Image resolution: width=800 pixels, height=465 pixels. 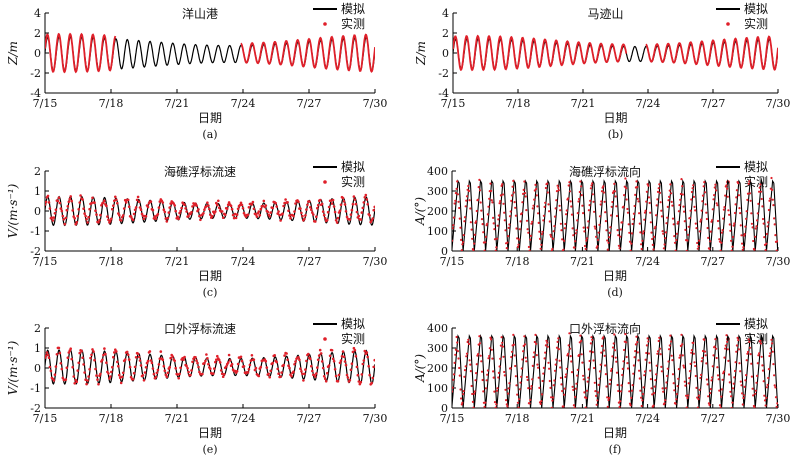 What do you see at coordinates (437, 171) in the screenshot?
I see `y-tick-label: 400` at bounding box center [437, 171].